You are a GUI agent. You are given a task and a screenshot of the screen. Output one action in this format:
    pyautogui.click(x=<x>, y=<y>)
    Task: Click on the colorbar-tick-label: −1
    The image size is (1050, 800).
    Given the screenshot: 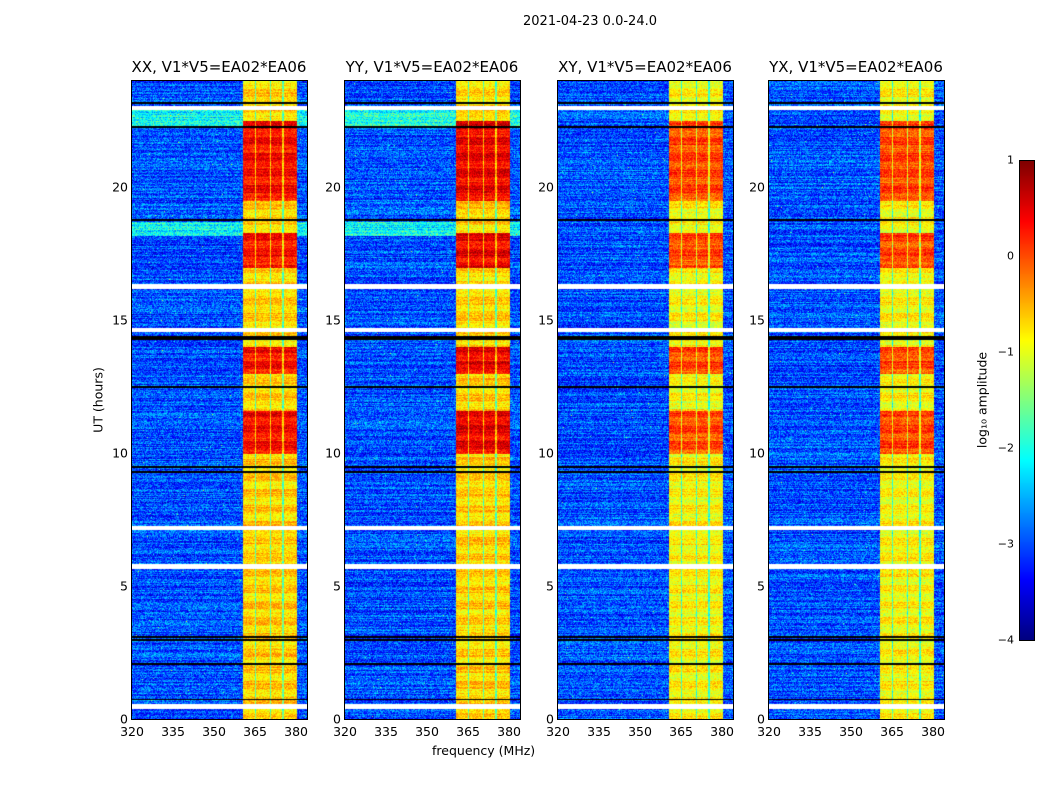 What is the action you would take?
    pyautogui.click(x=1005, y=352)
    